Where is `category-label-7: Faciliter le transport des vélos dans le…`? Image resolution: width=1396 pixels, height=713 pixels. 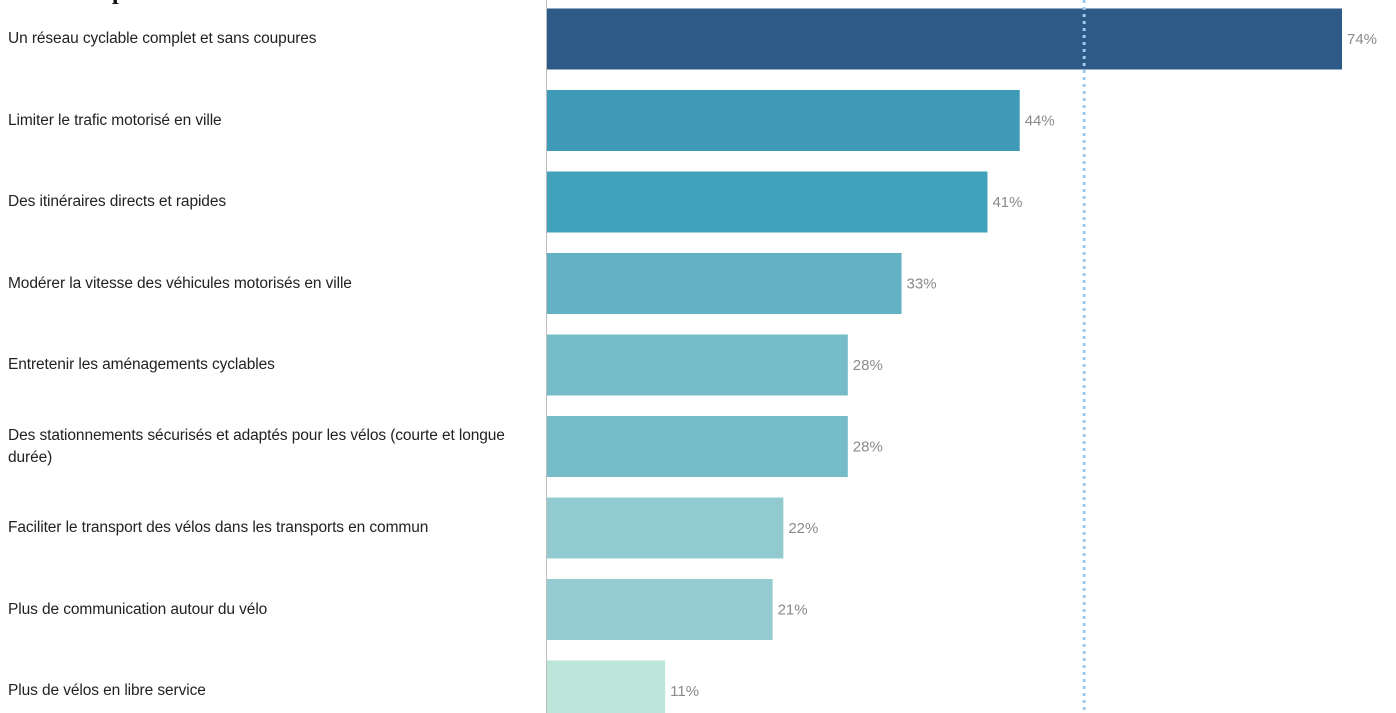
category-label-7: Faciliter le transport des vélos dans le… is located at coordinates (218, 527).